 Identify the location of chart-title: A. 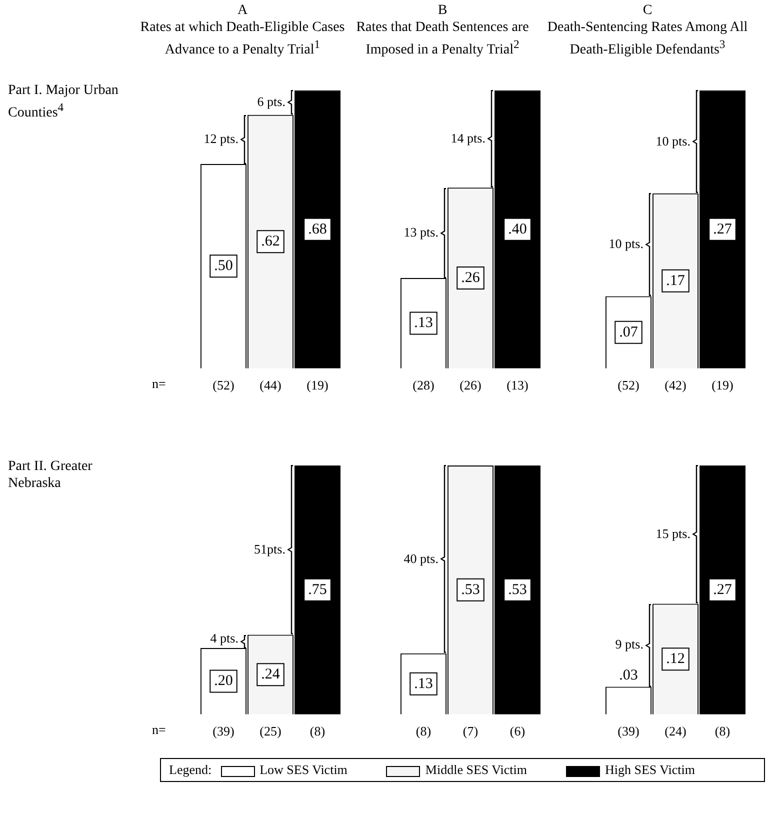
(242, 10).